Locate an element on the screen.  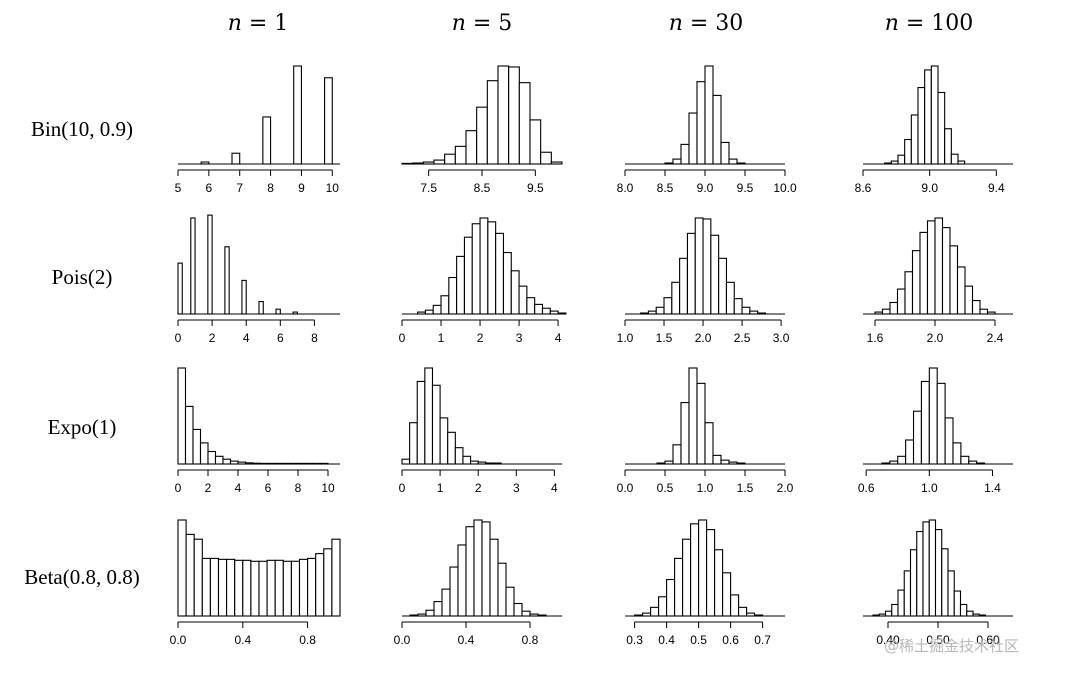
histogram-panel: 0 2 4 6 8 10 is located at coordinates (257, 431).